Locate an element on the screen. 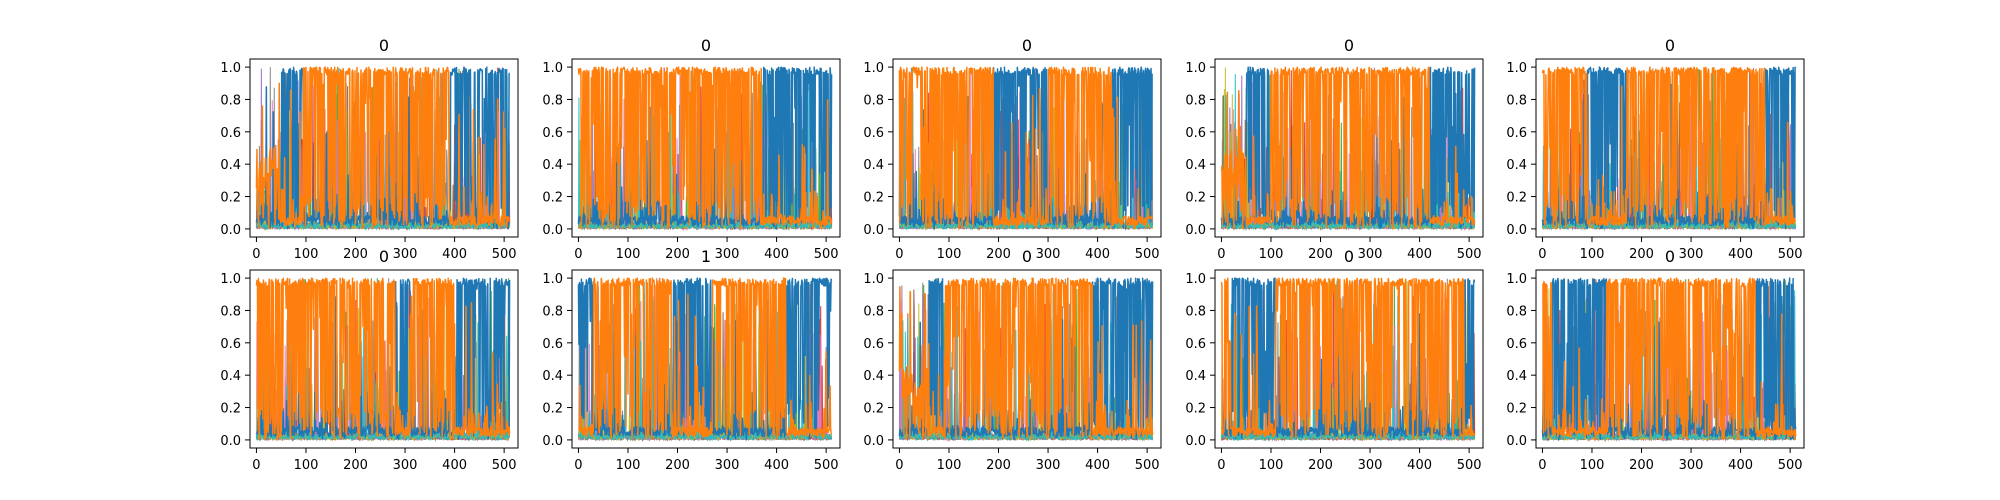 The height and width of the screenshot is (500, 2000). subplot-6: 0 100 200 300 400 500 0.0 0.2 0.4 0.6 0.8 1.0 0 is located at coordinates (369, 360).